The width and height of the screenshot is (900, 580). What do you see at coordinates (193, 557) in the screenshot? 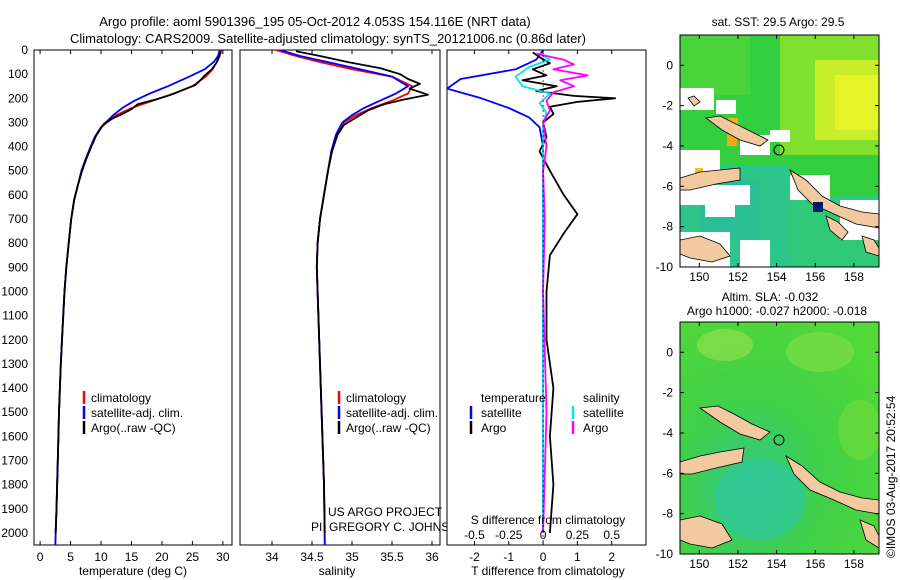
I see `x-tick-label: 25` at bounding box center [193, 557].